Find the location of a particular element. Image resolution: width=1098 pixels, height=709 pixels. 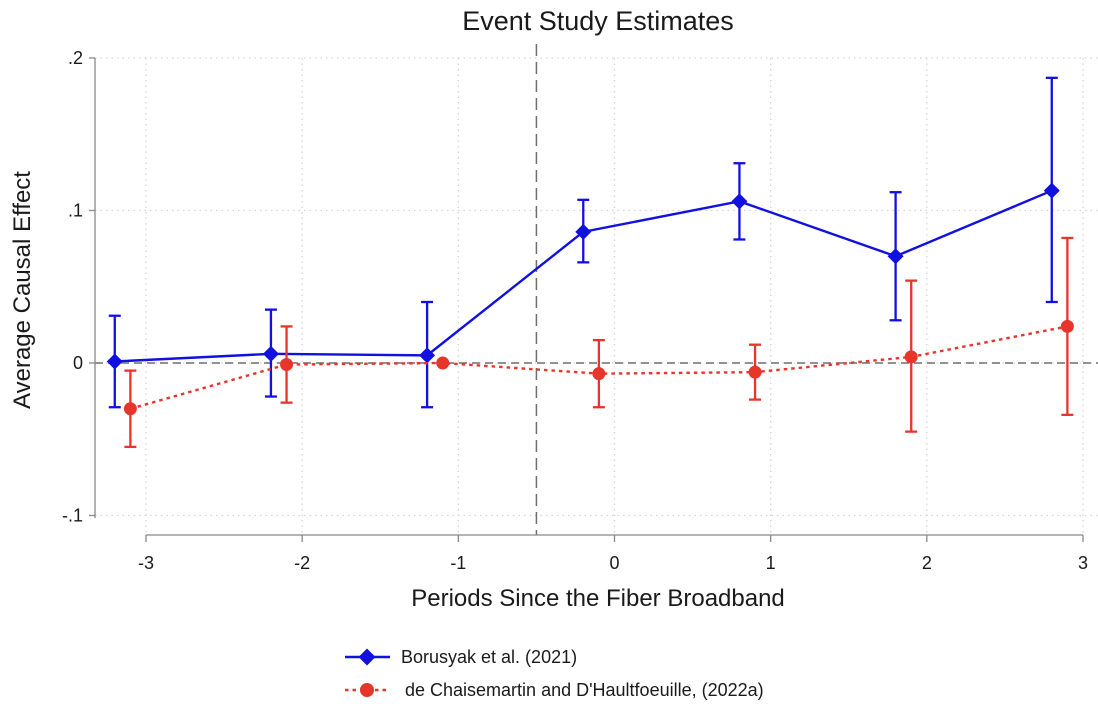

x-tick-label: 1 is located at coordinates (771, 563).